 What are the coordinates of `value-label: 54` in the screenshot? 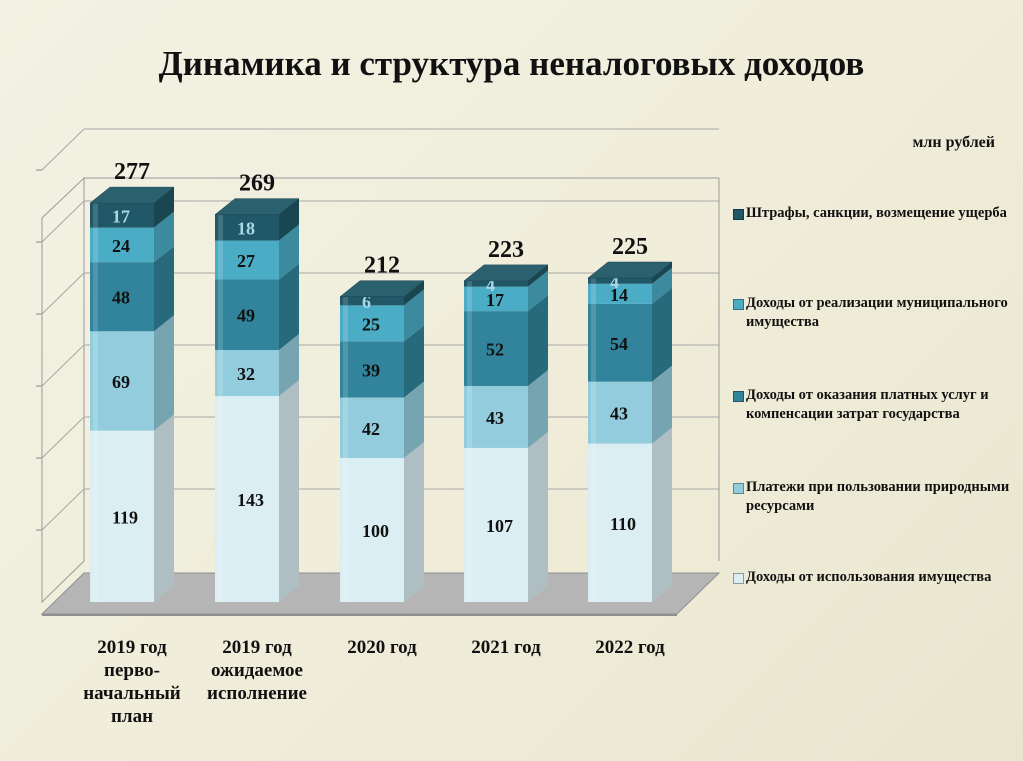 It's located at (619, 344).